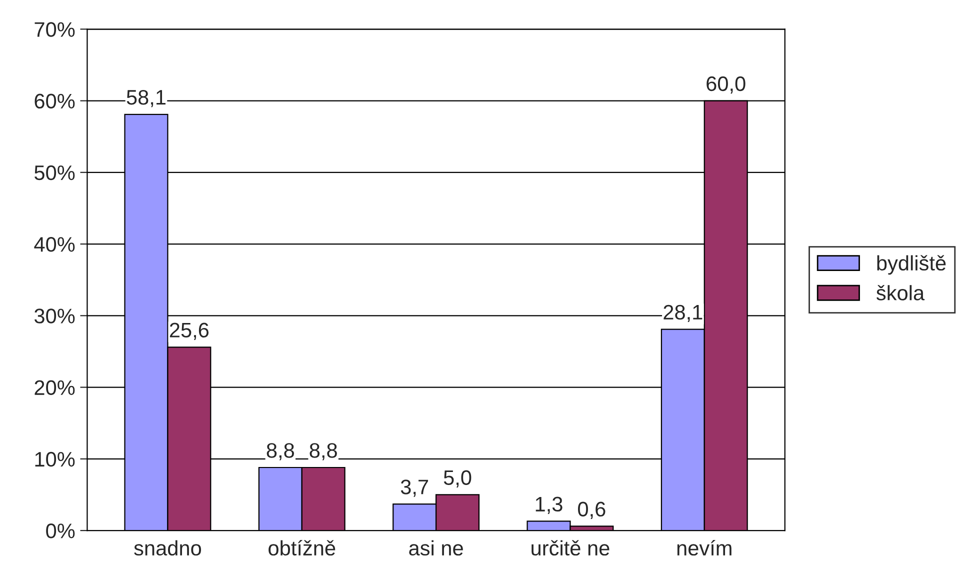 The height and width of the screenshot is (583, 969). I want to click on x-tick-label: určitě ne, so click(571, 548).